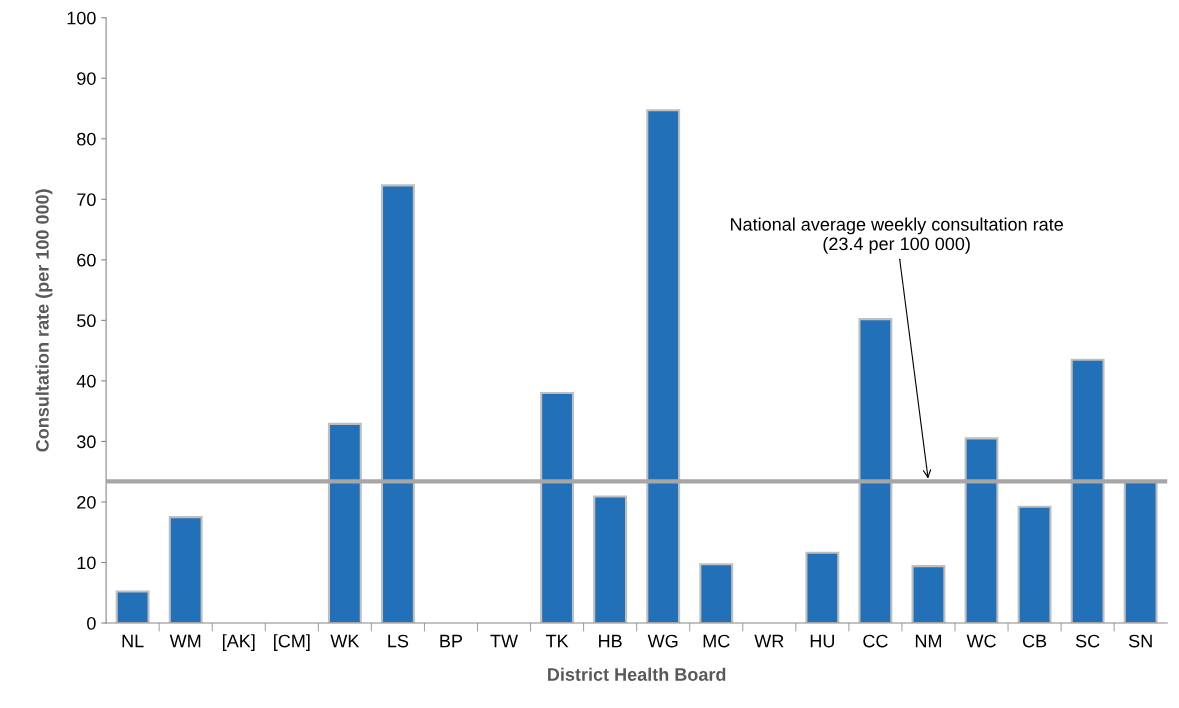 This screenshot has width=1179, height=708. What do you see at coordinates (716, 641) in the screenshot?
I see `x-tick-label: MC` at bounding box center [716, 641].